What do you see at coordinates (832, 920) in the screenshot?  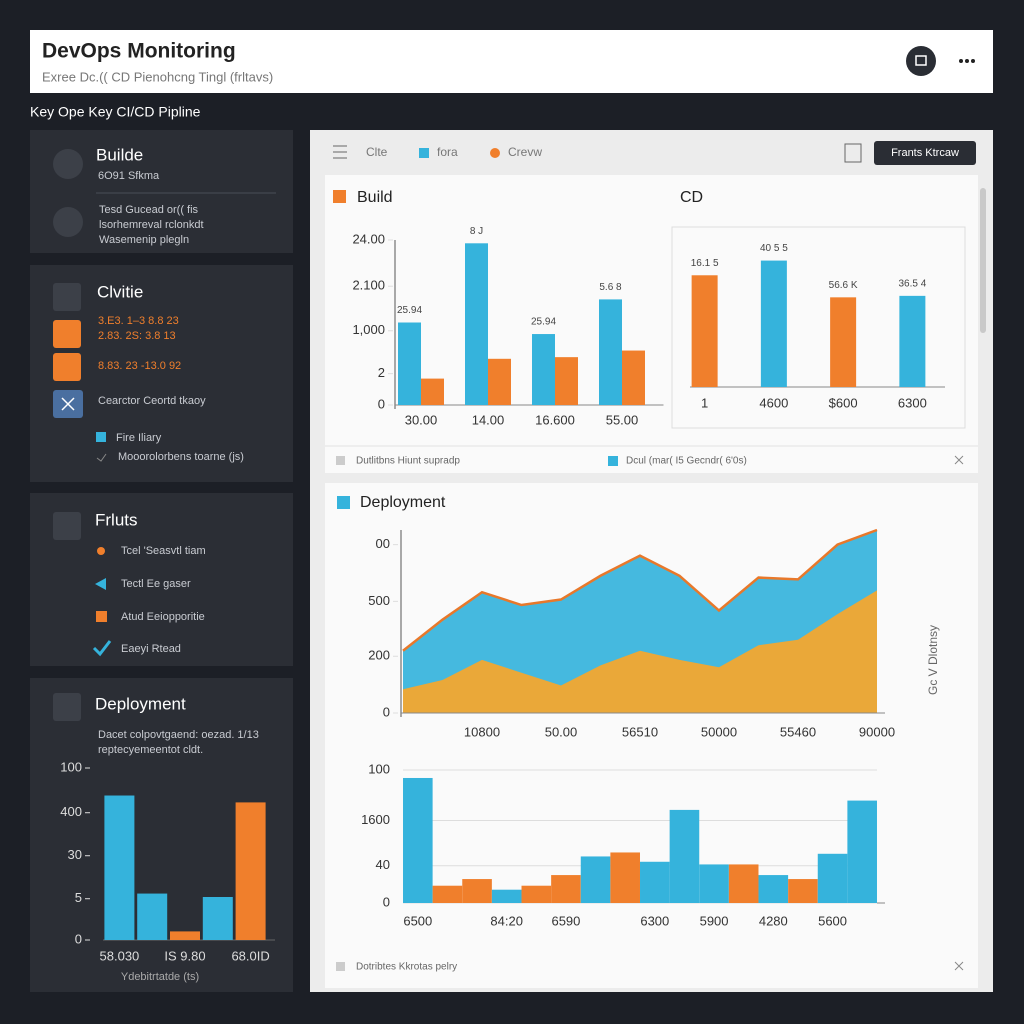 I see `x-tick-label: 5600` at bounding box center [832, 920].